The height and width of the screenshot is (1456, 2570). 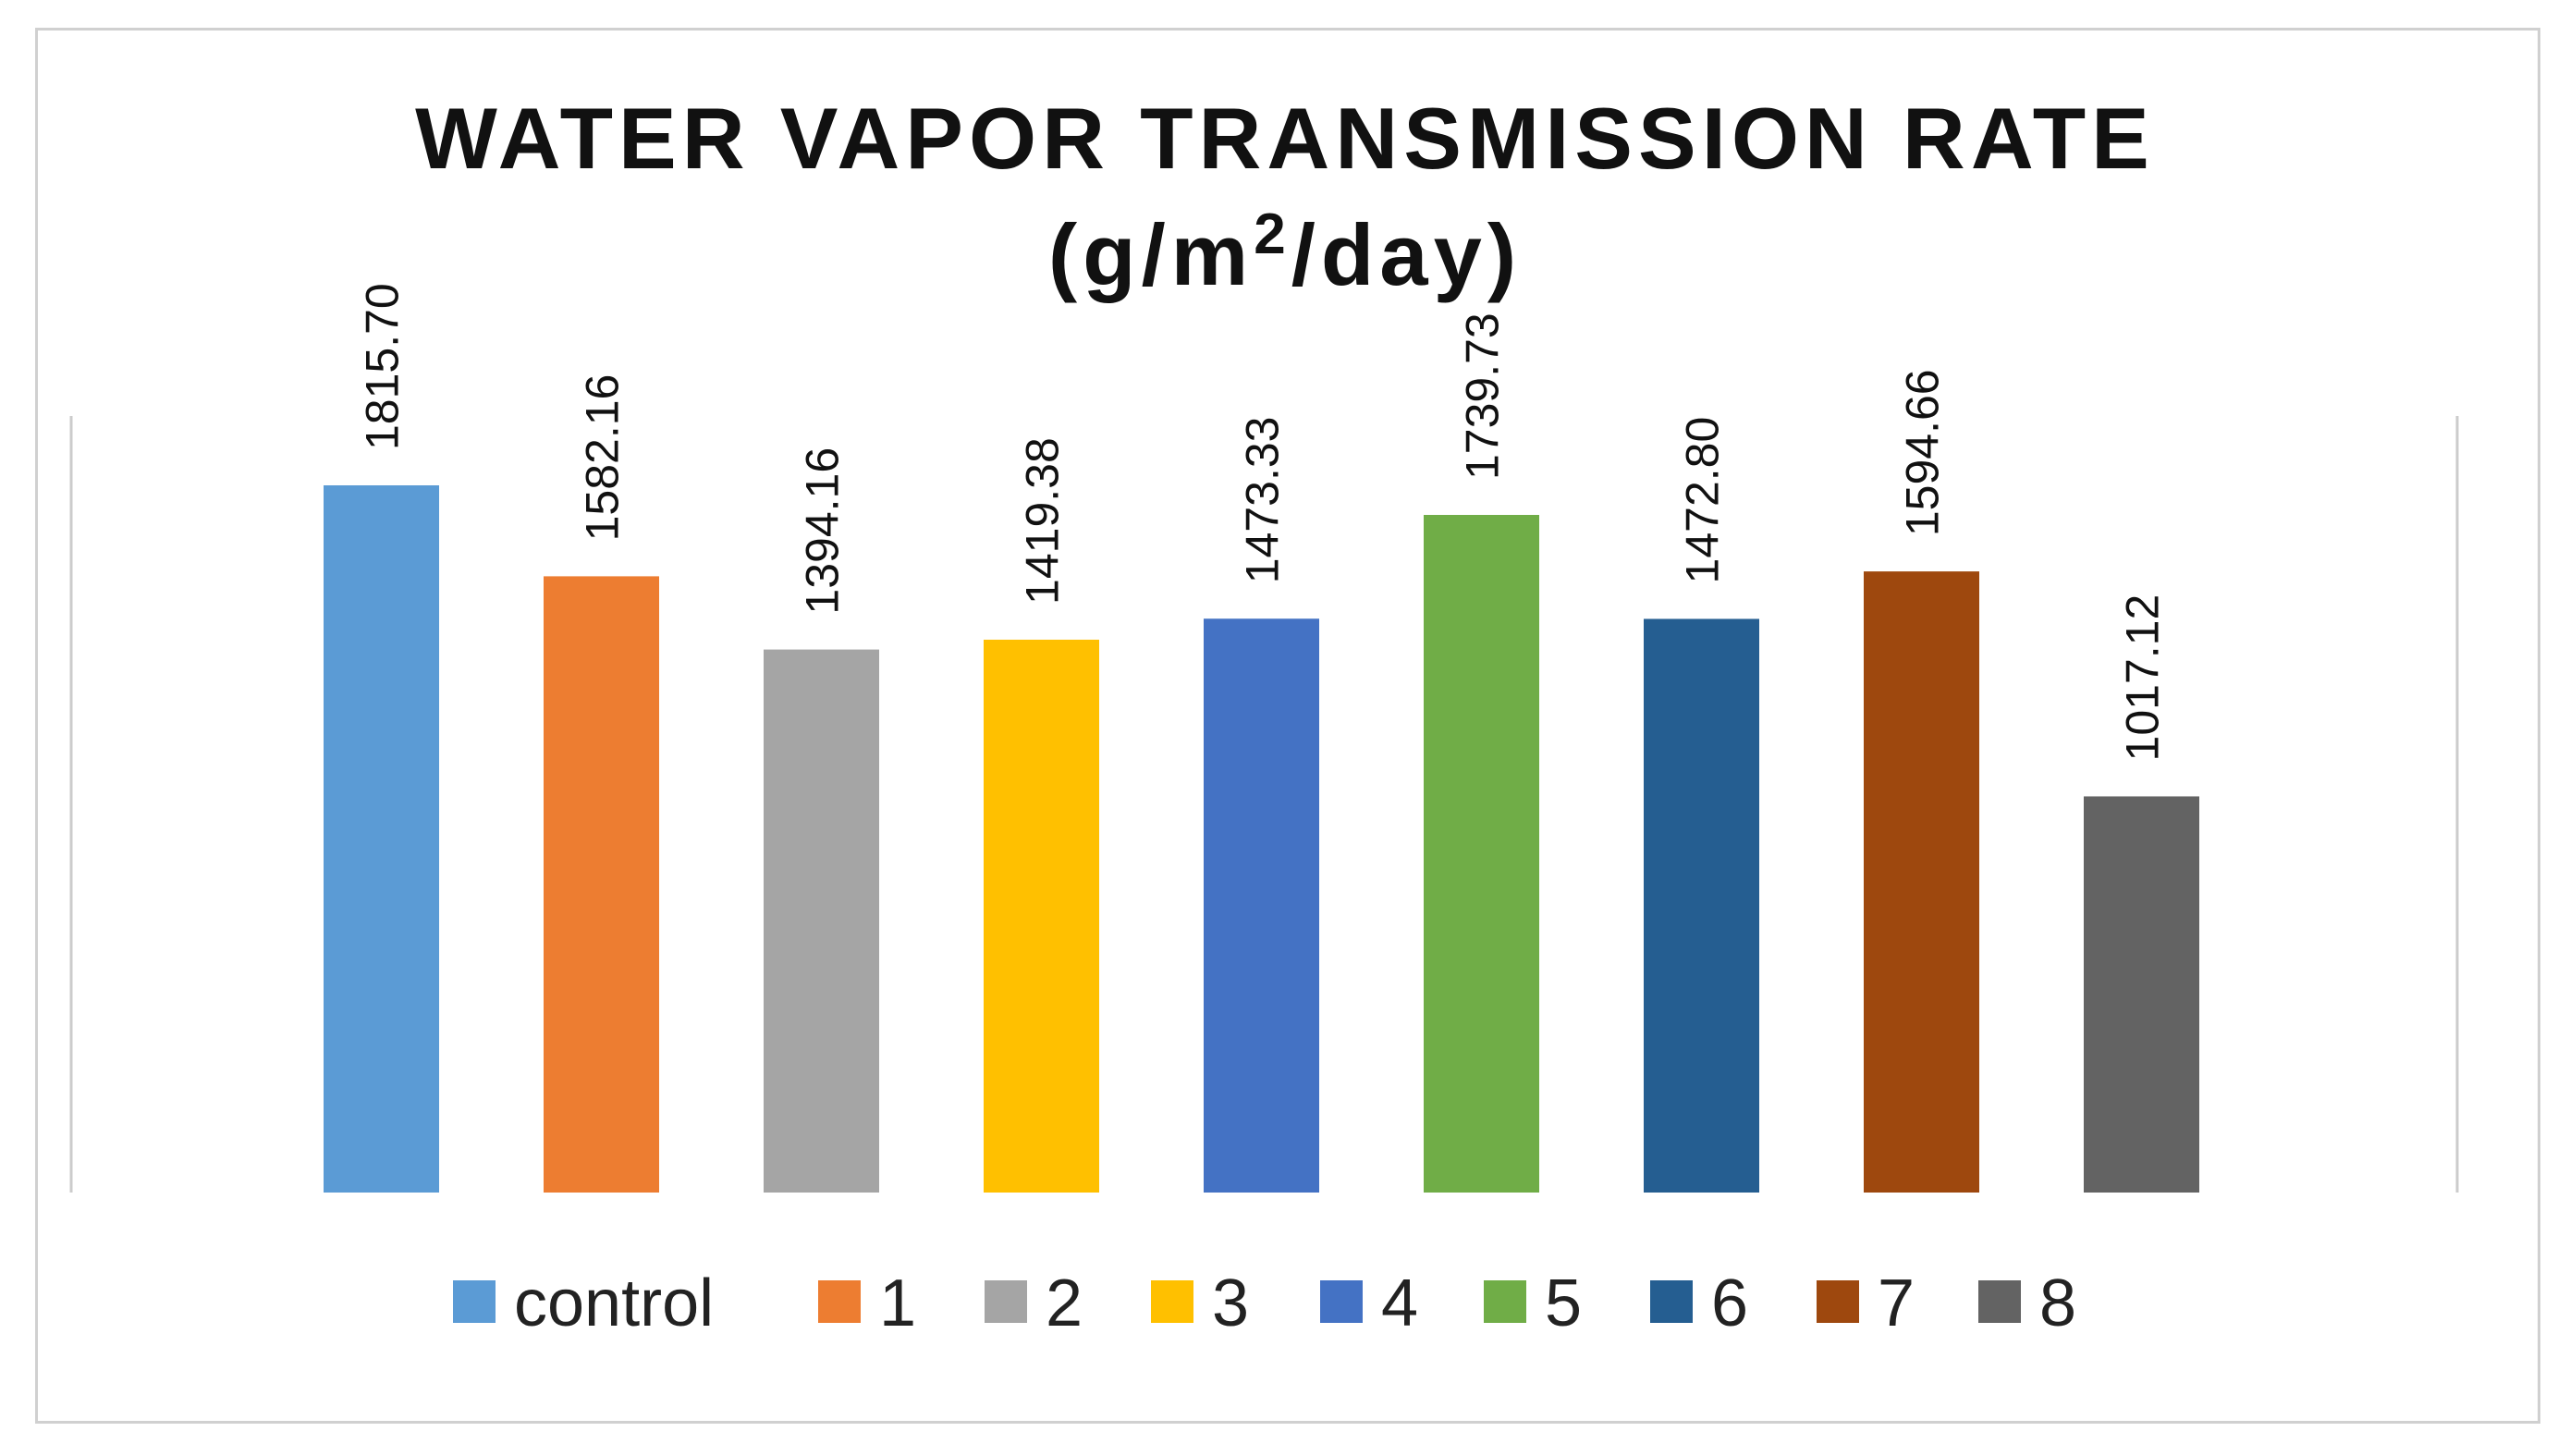 I want to click on legend-label-1: 1, so click(x=897, y=1303).